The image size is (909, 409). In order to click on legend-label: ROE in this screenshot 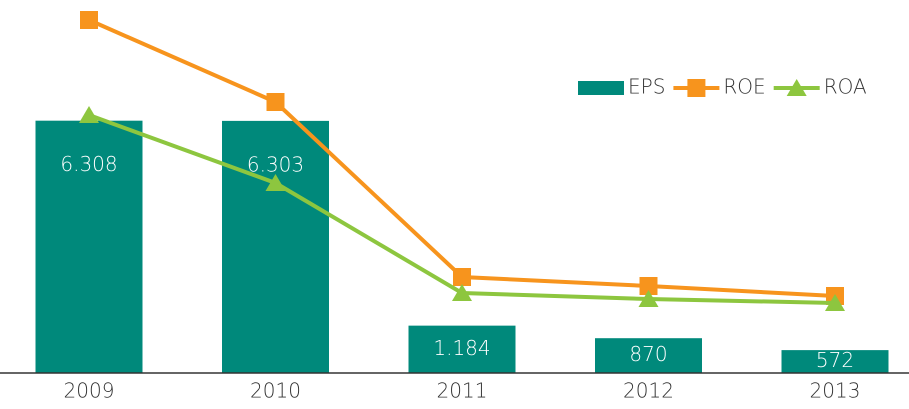, I will do `click(744, 87)`.